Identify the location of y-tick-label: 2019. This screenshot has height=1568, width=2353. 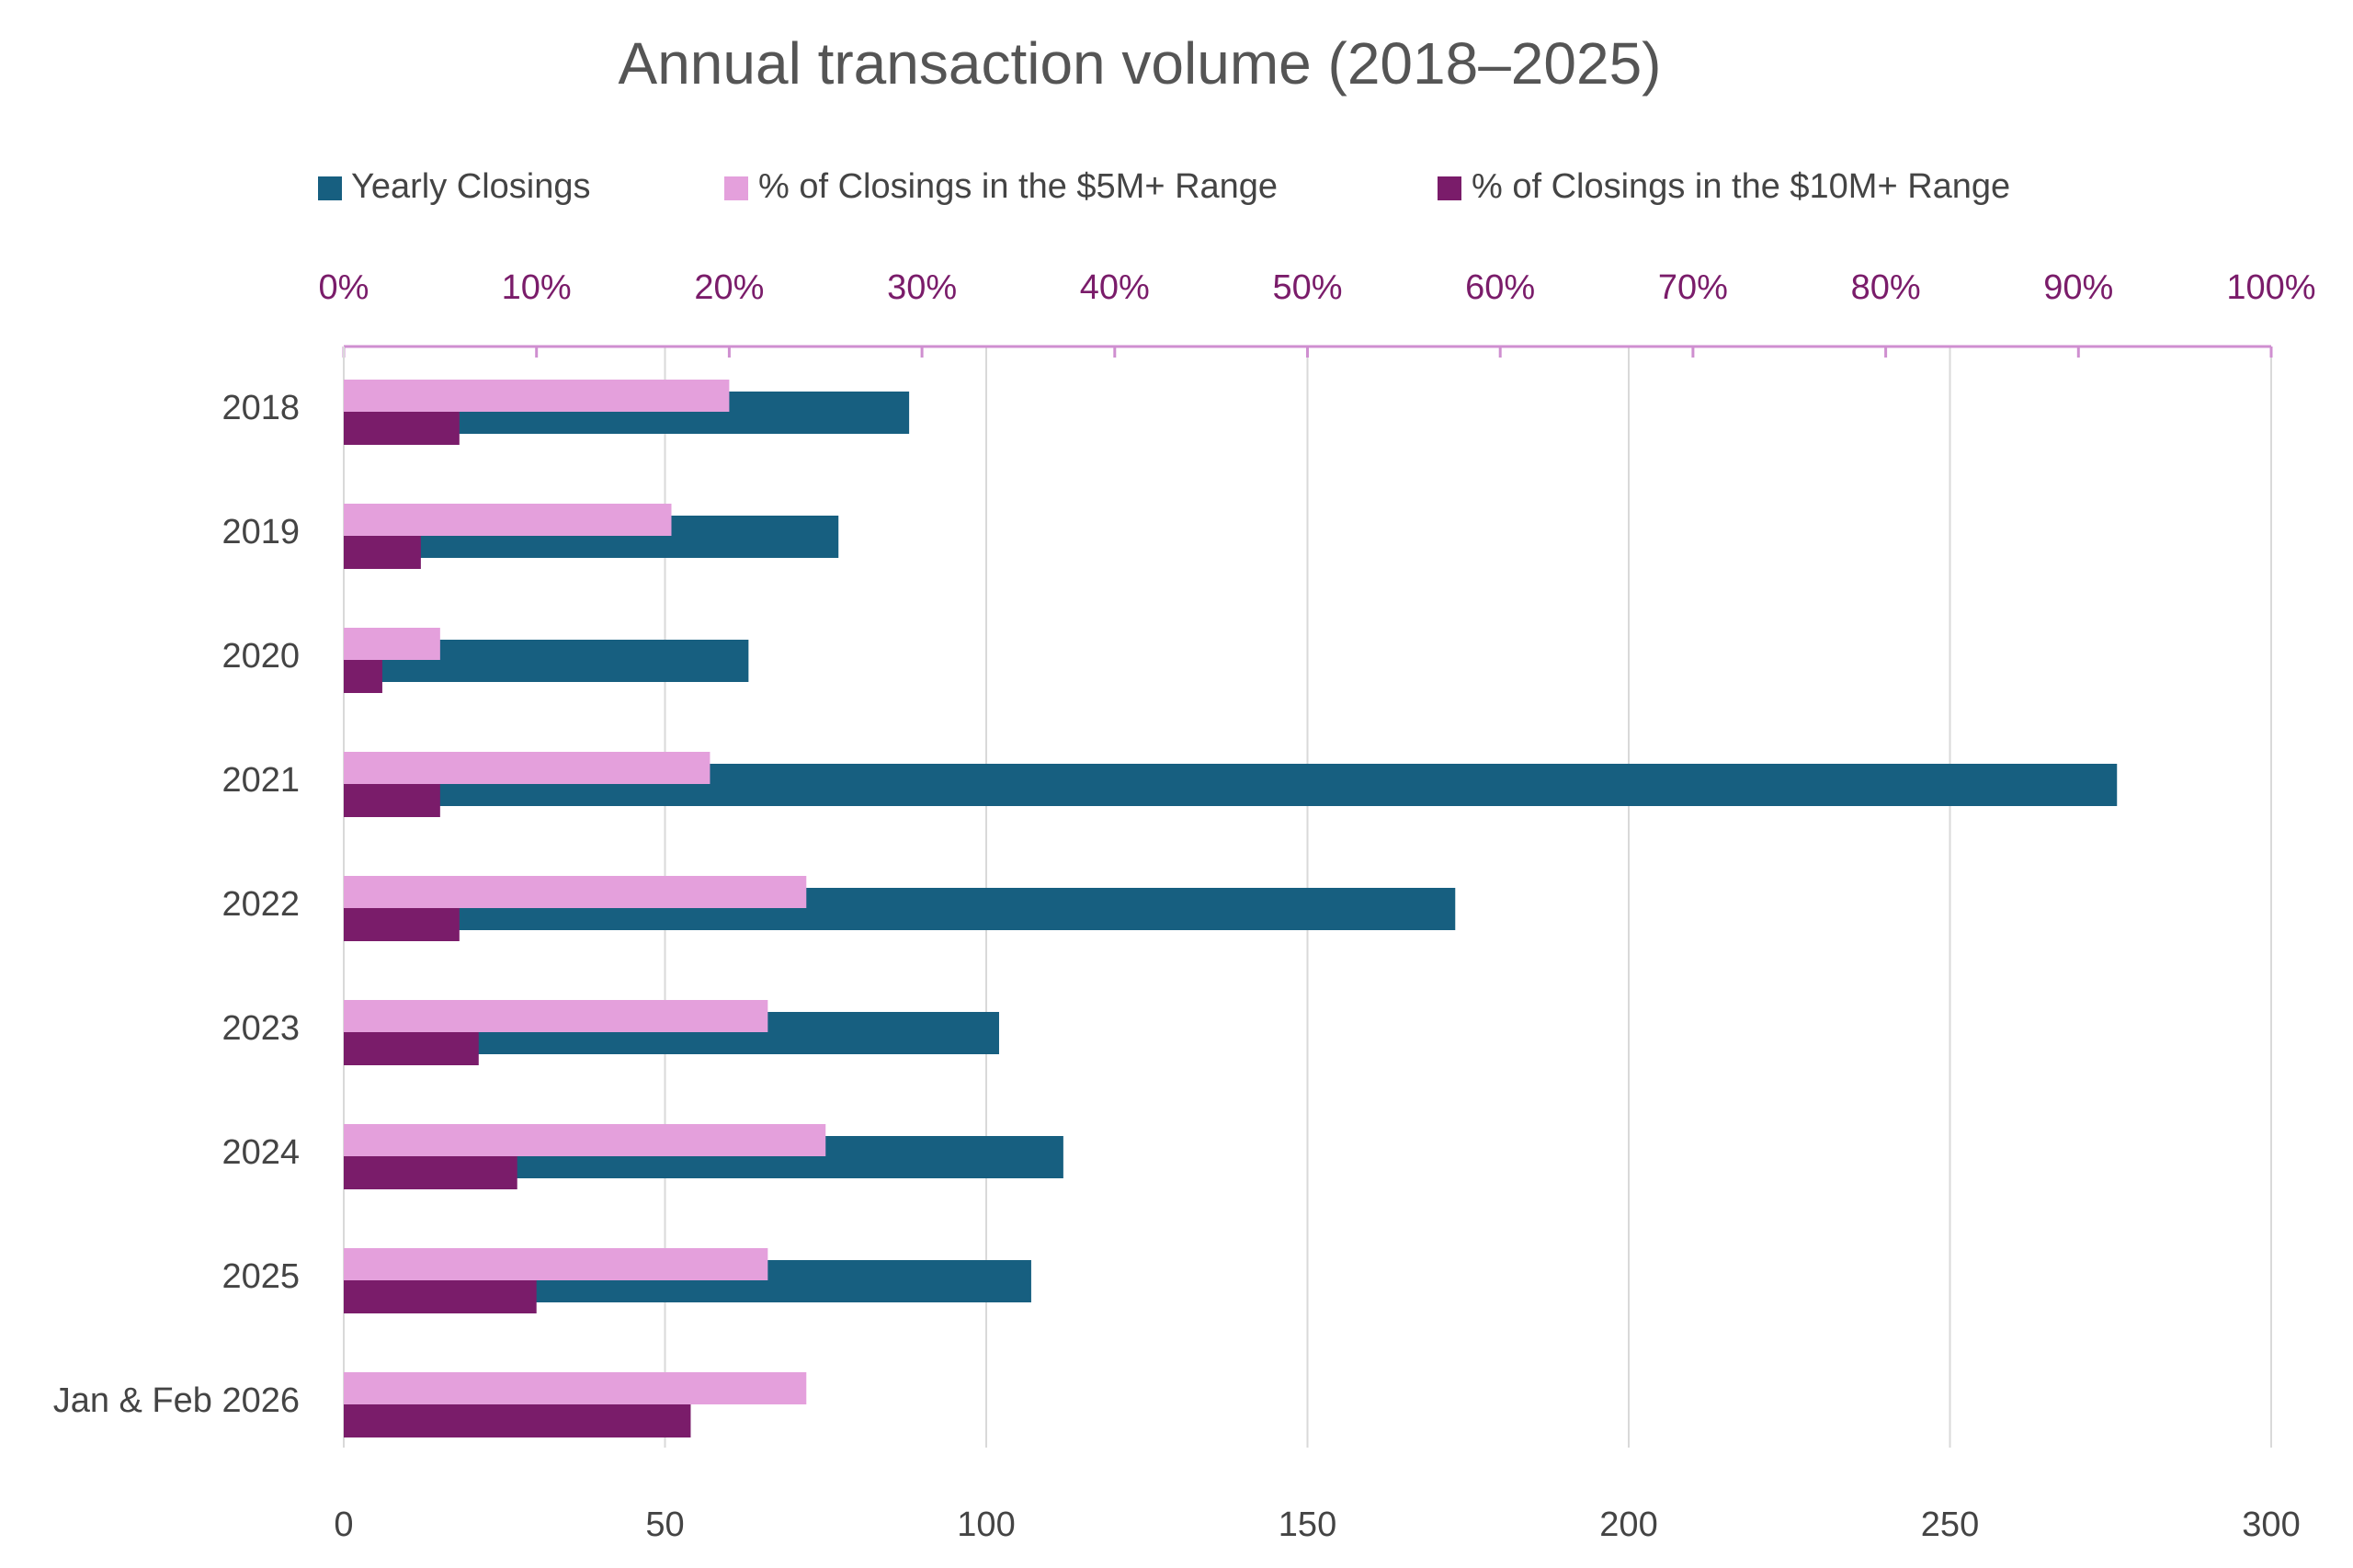
(261, 532).